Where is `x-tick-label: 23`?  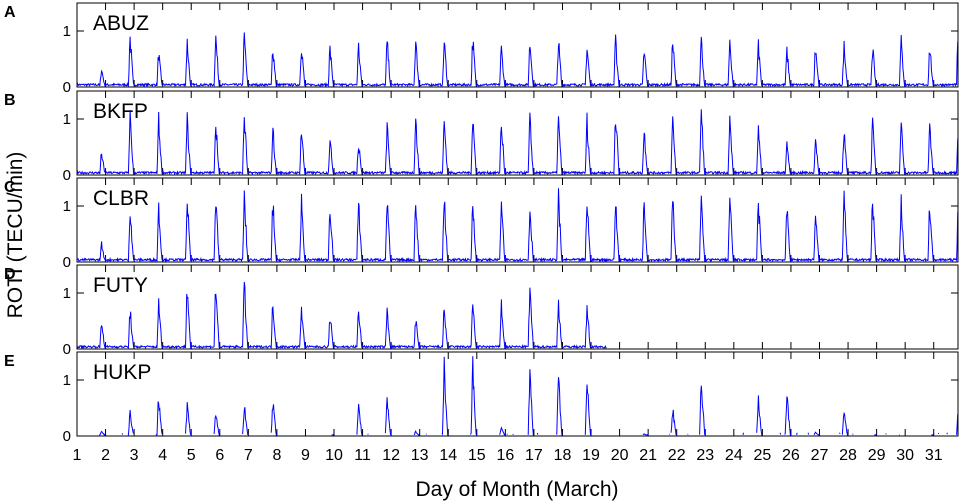 x-tick-label: 23 is located at coordinates (705, 455).